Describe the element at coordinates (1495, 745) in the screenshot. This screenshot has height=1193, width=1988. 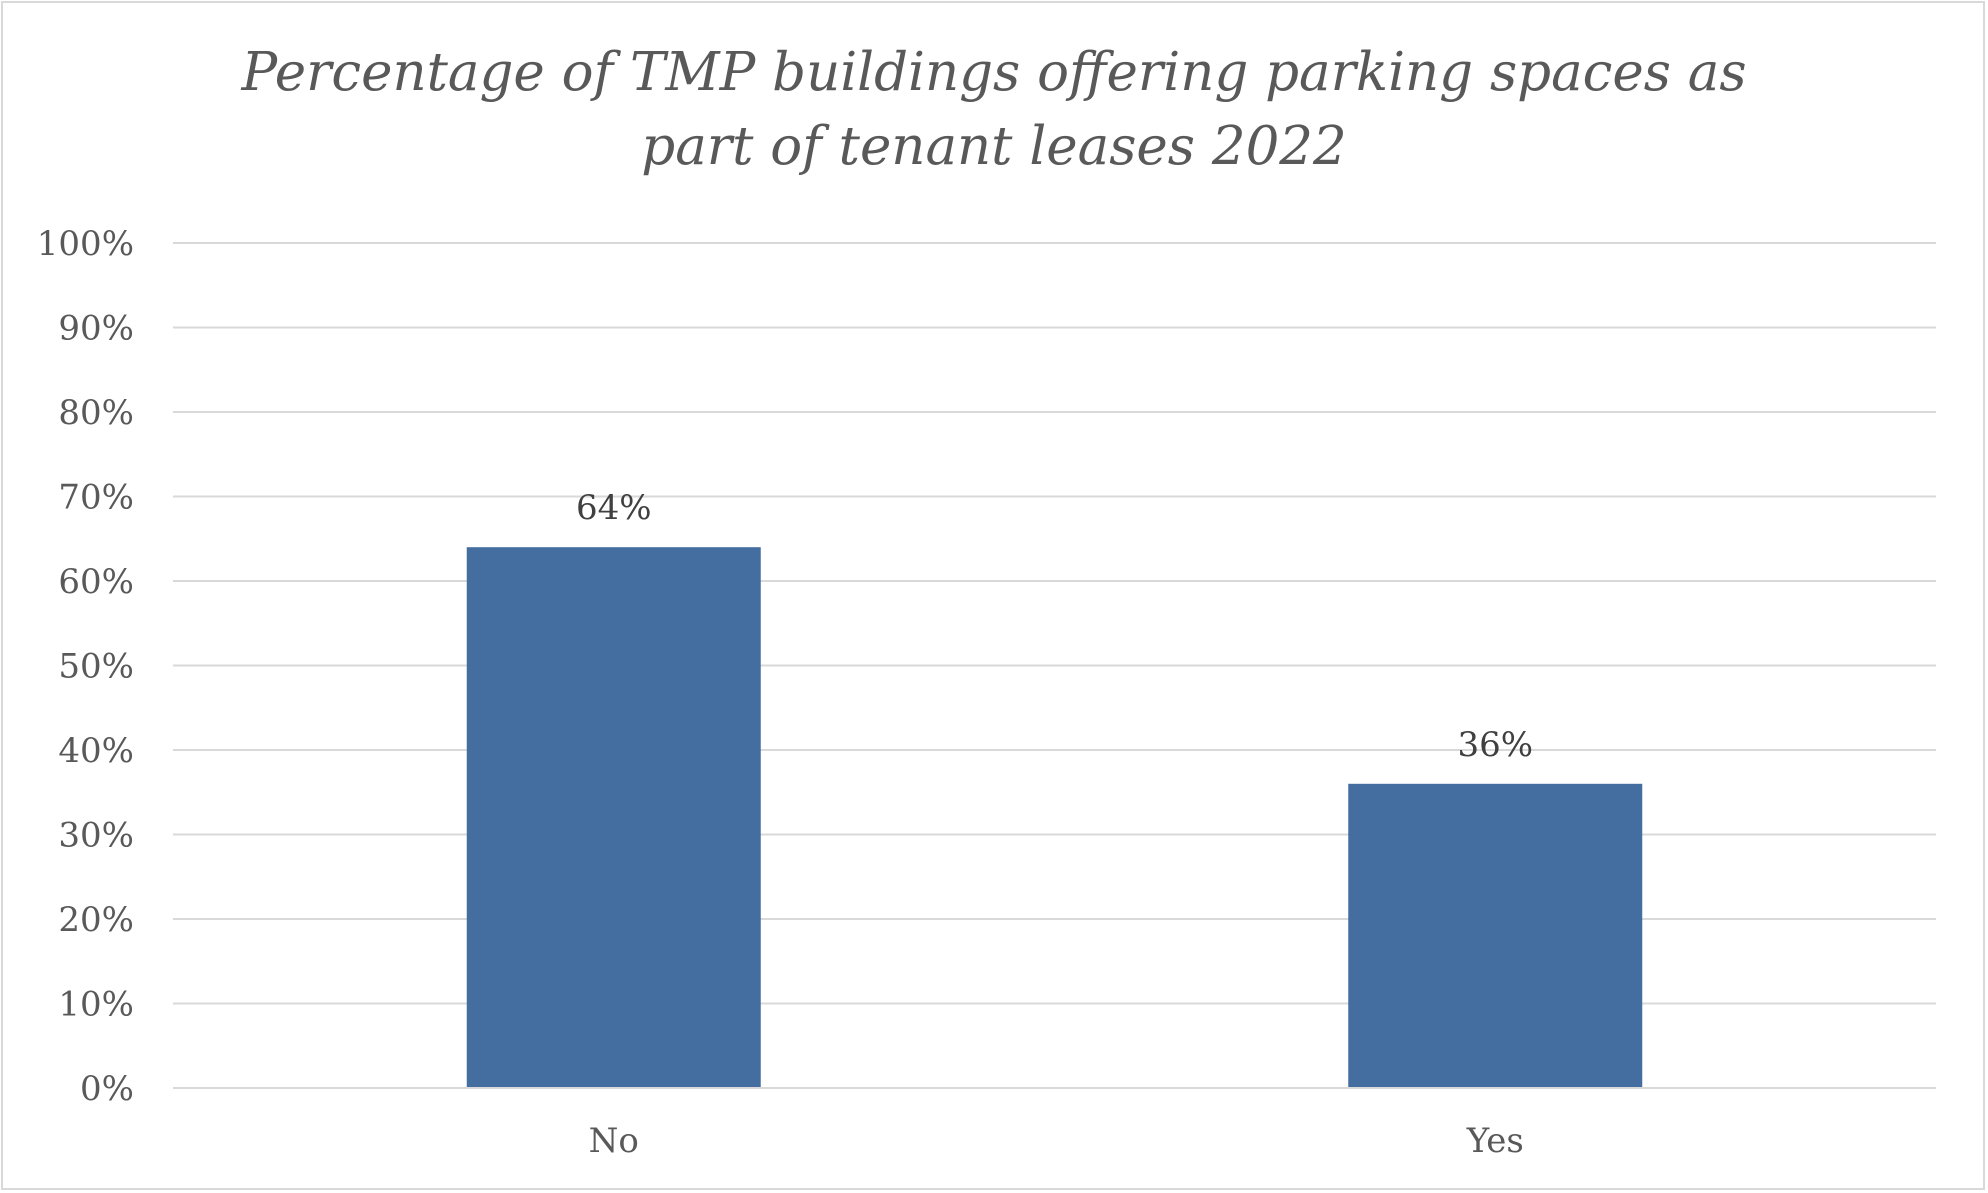
I see `data-label-yes: 36%` at that location.